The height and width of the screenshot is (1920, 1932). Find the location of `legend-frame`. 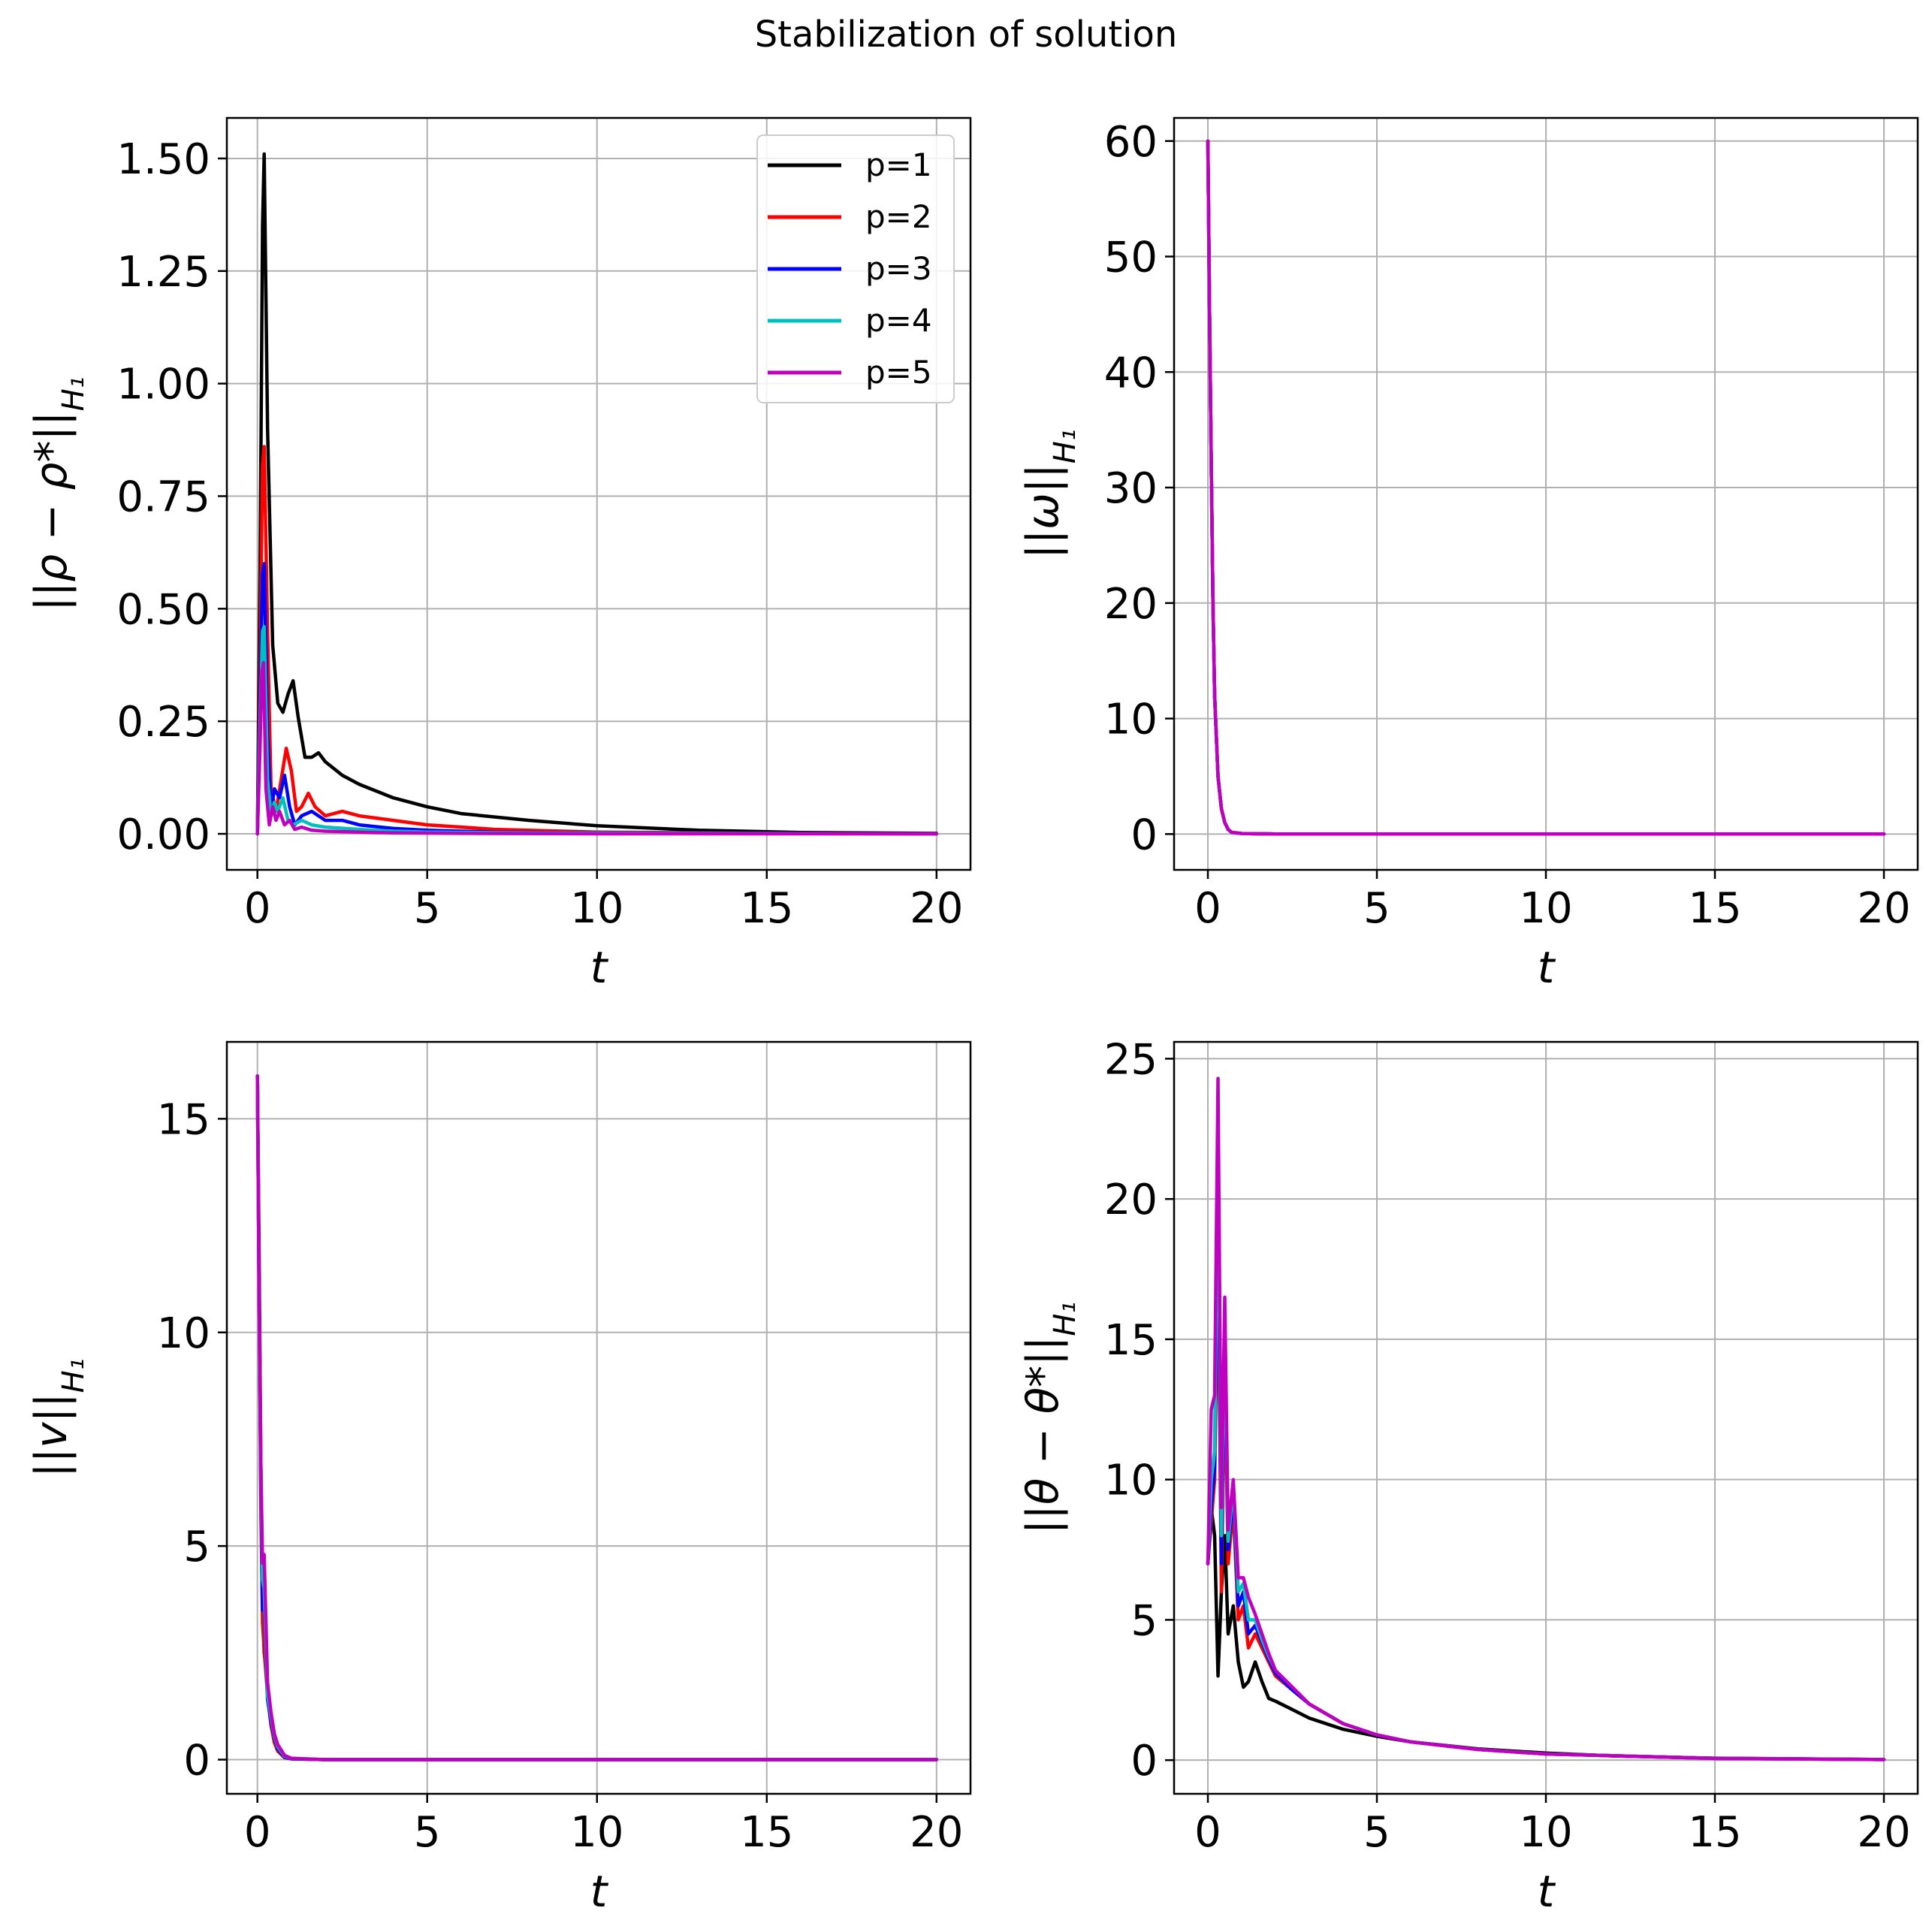

legend-frame is located at coordinates (856, 268).